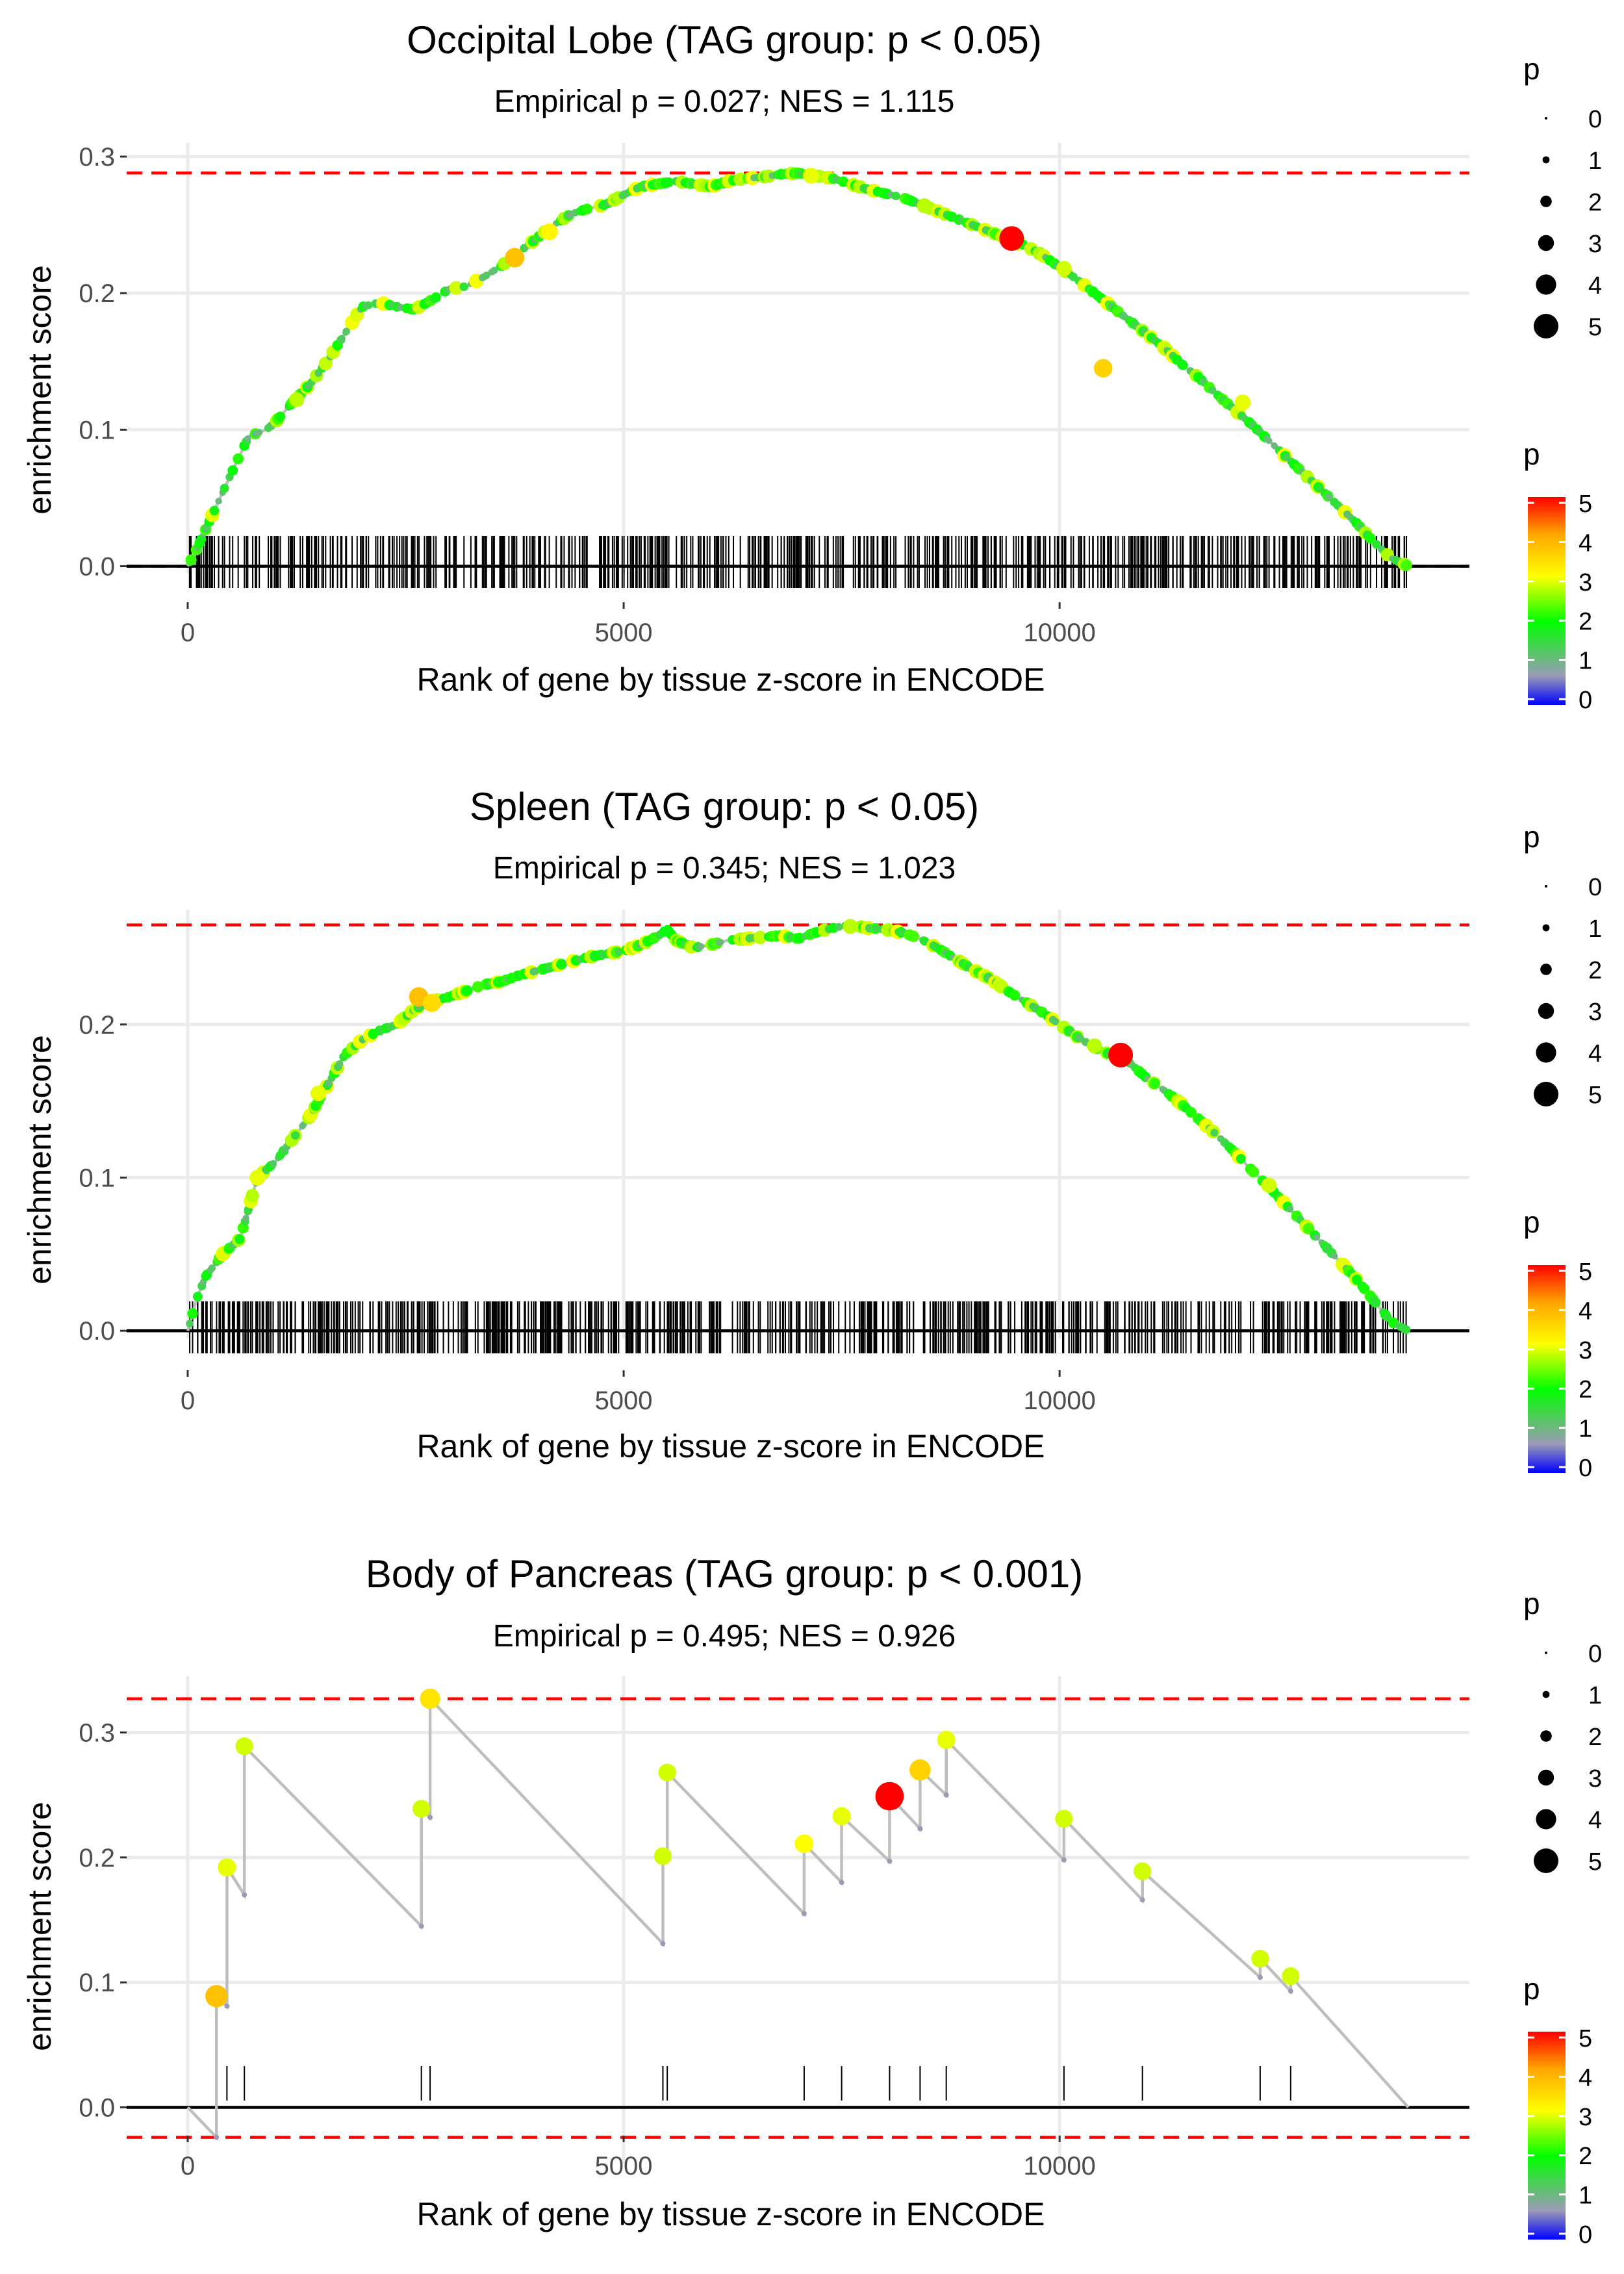 The image size is (1624, 2274). I want to click on enrichment-curve, so click(797, 369).